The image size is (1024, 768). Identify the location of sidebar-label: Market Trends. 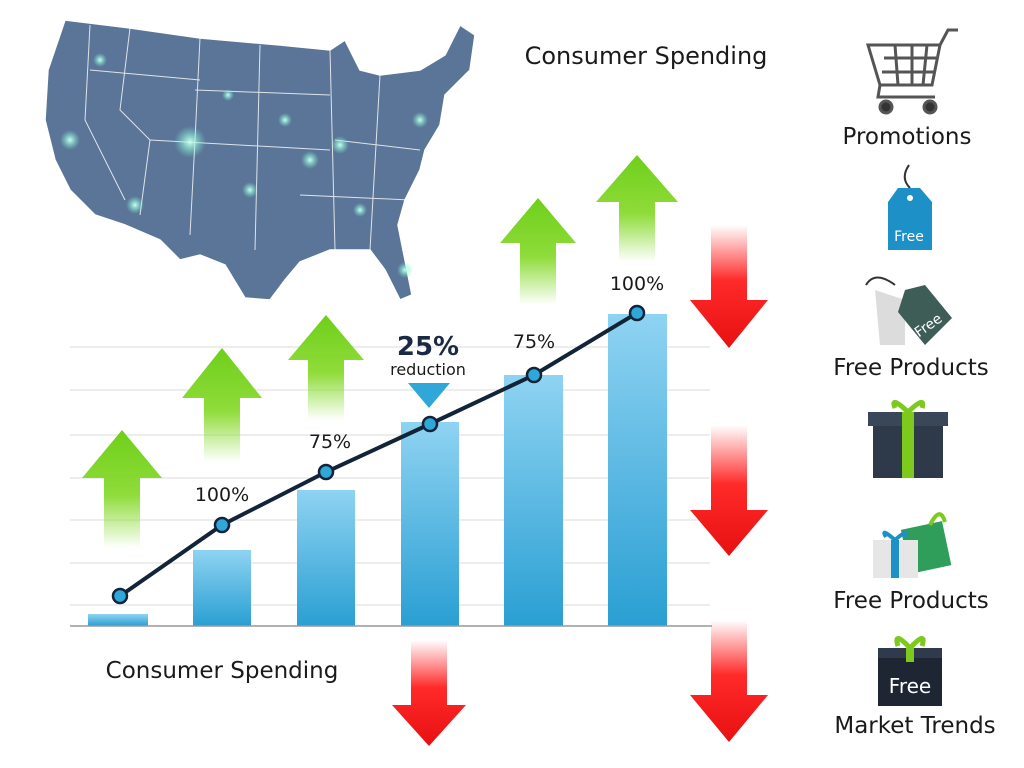
(914, 726).